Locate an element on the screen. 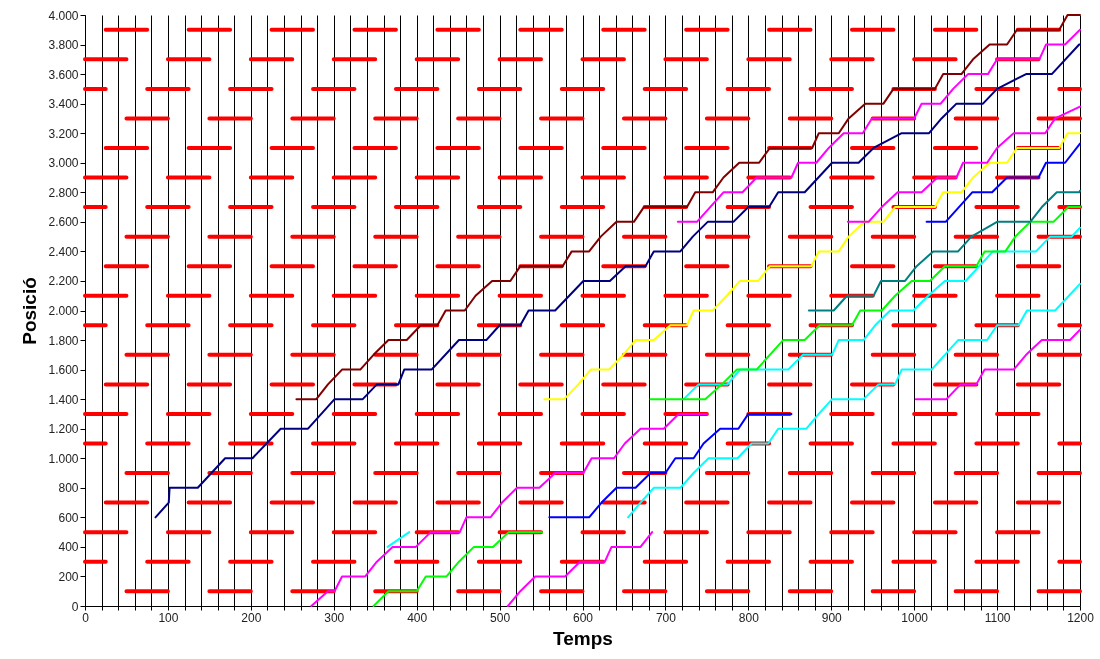  x-tick-label: 1100 is located at coordinates (997, 617).